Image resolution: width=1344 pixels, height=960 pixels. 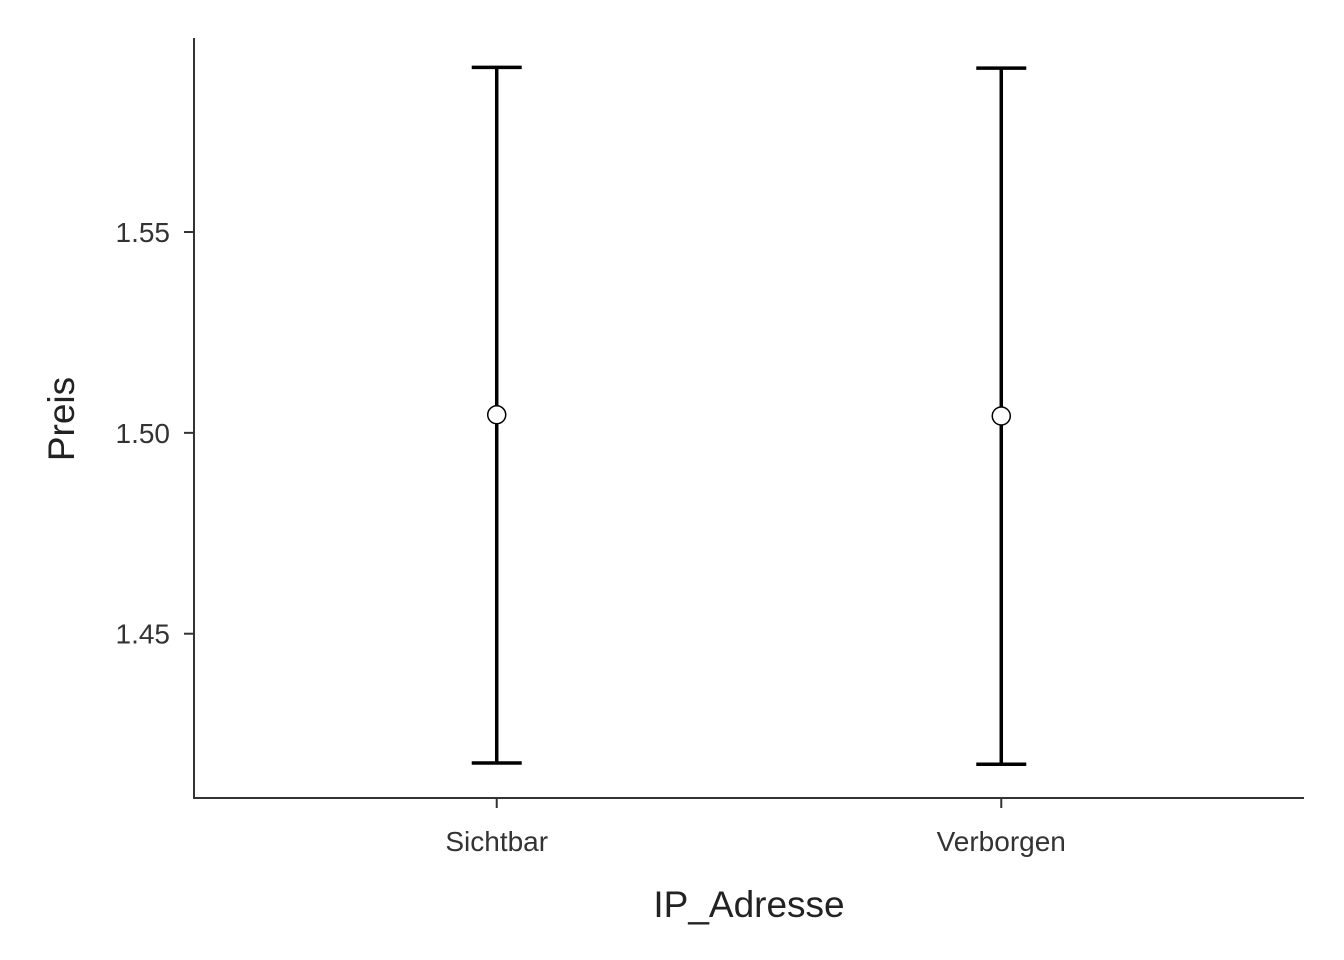 What do you see at coordinates (143, 433) in the screenshot?
I see `y-tick-label: 1.50` at bounding box center [143, 433].